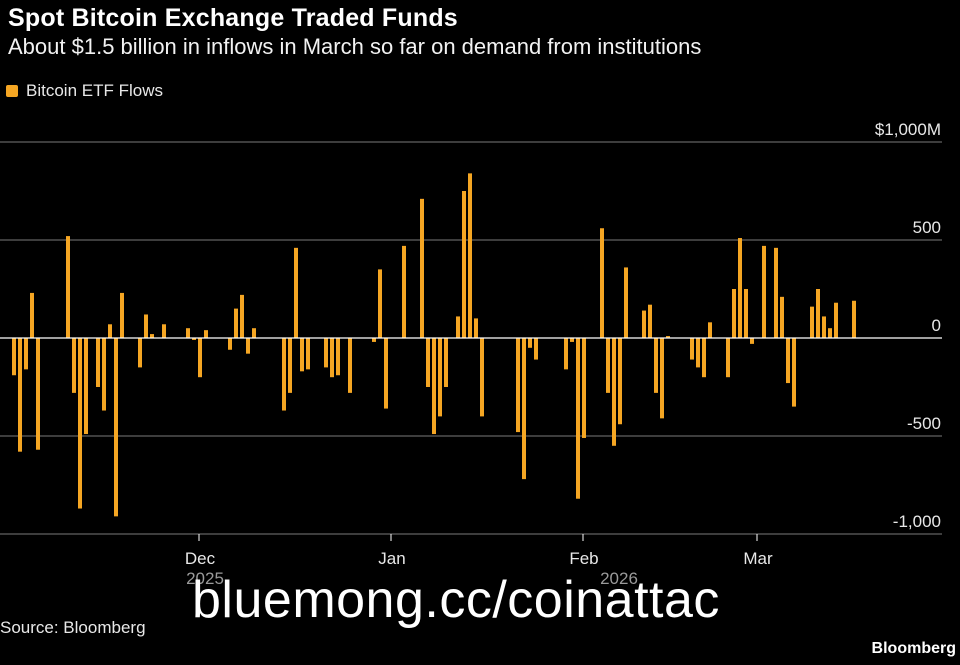 This screenshot has height=665, width=960. What do you see at coordinates (924, 423) in the screenshot?
I see `y-tick-label: -500` at bounding box center [924, 423].